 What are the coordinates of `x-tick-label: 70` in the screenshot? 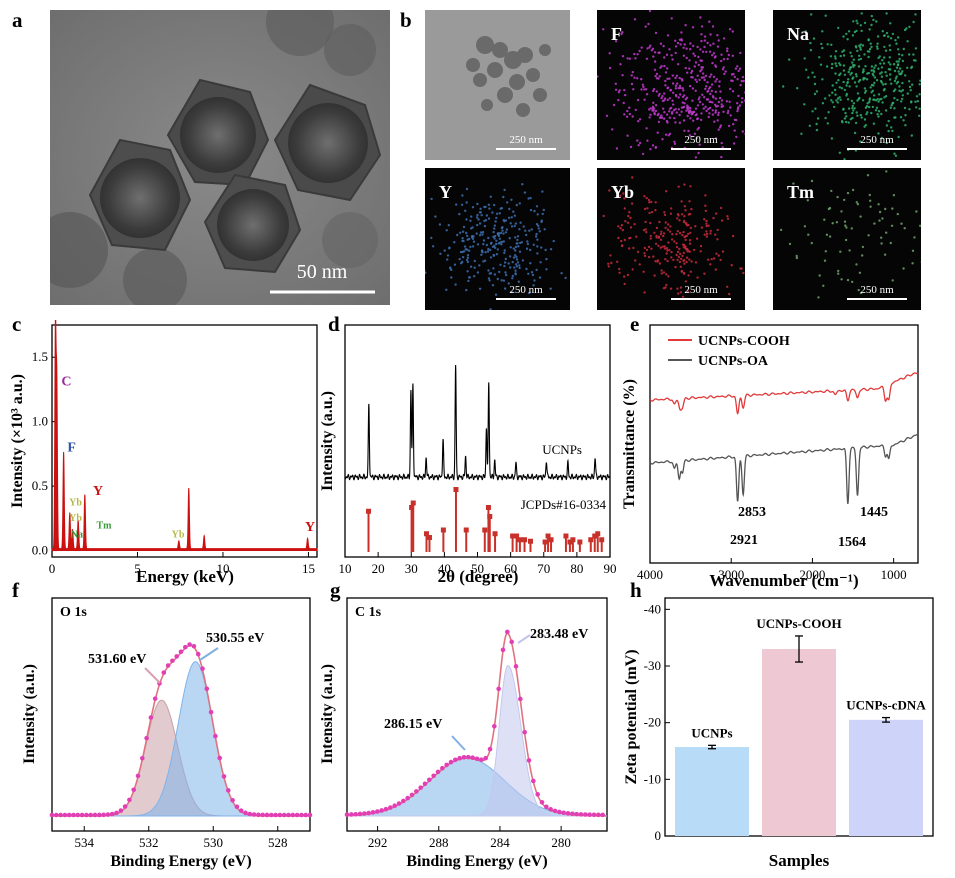 It's located at (543, 568).